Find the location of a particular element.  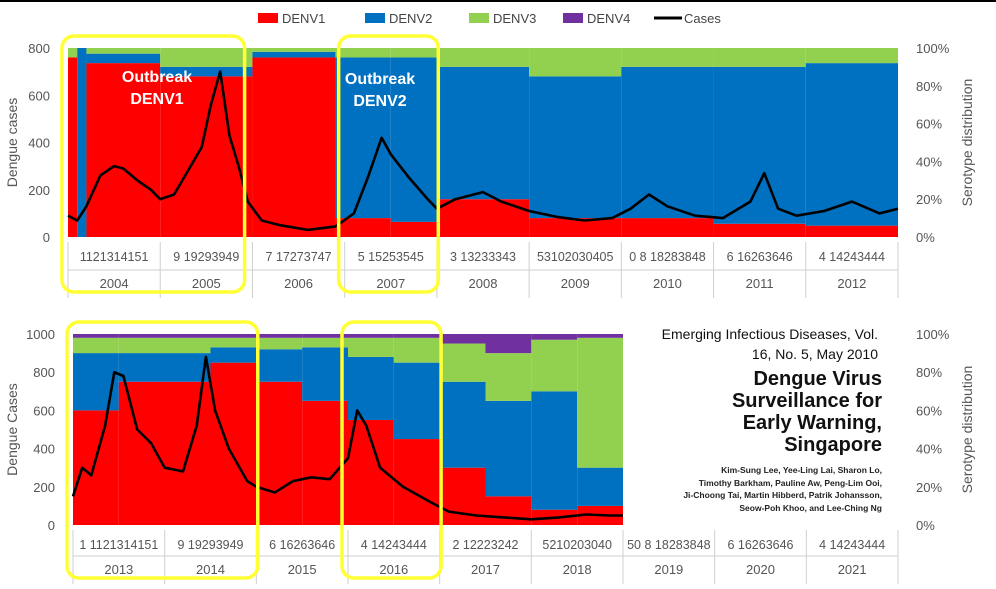

year-label-2019: 2019 is located at coordinates (668, 569).